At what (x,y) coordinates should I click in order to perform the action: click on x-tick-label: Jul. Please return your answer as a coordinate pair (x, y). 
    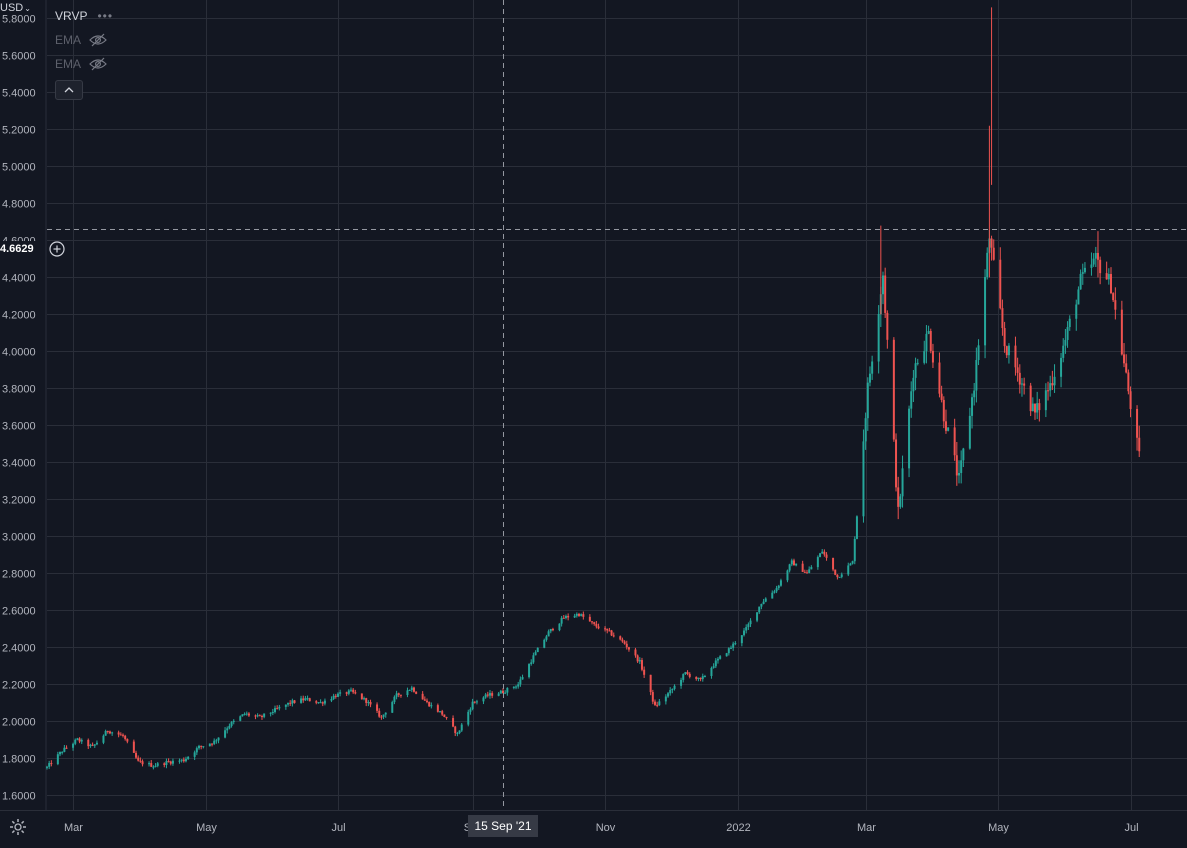
    Looking at the image, I should click on (338, 828).